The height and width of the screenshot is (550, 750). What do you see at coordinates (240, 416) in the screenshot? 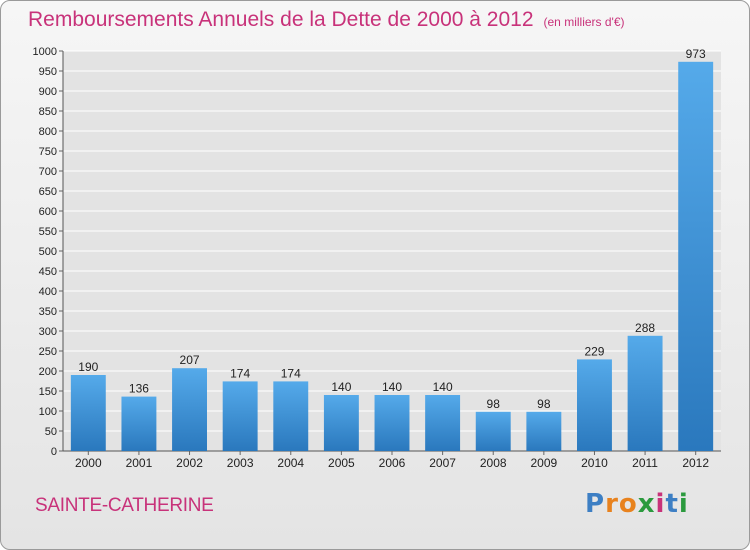
I see `bar-2003` at bounding box center [240, 416].